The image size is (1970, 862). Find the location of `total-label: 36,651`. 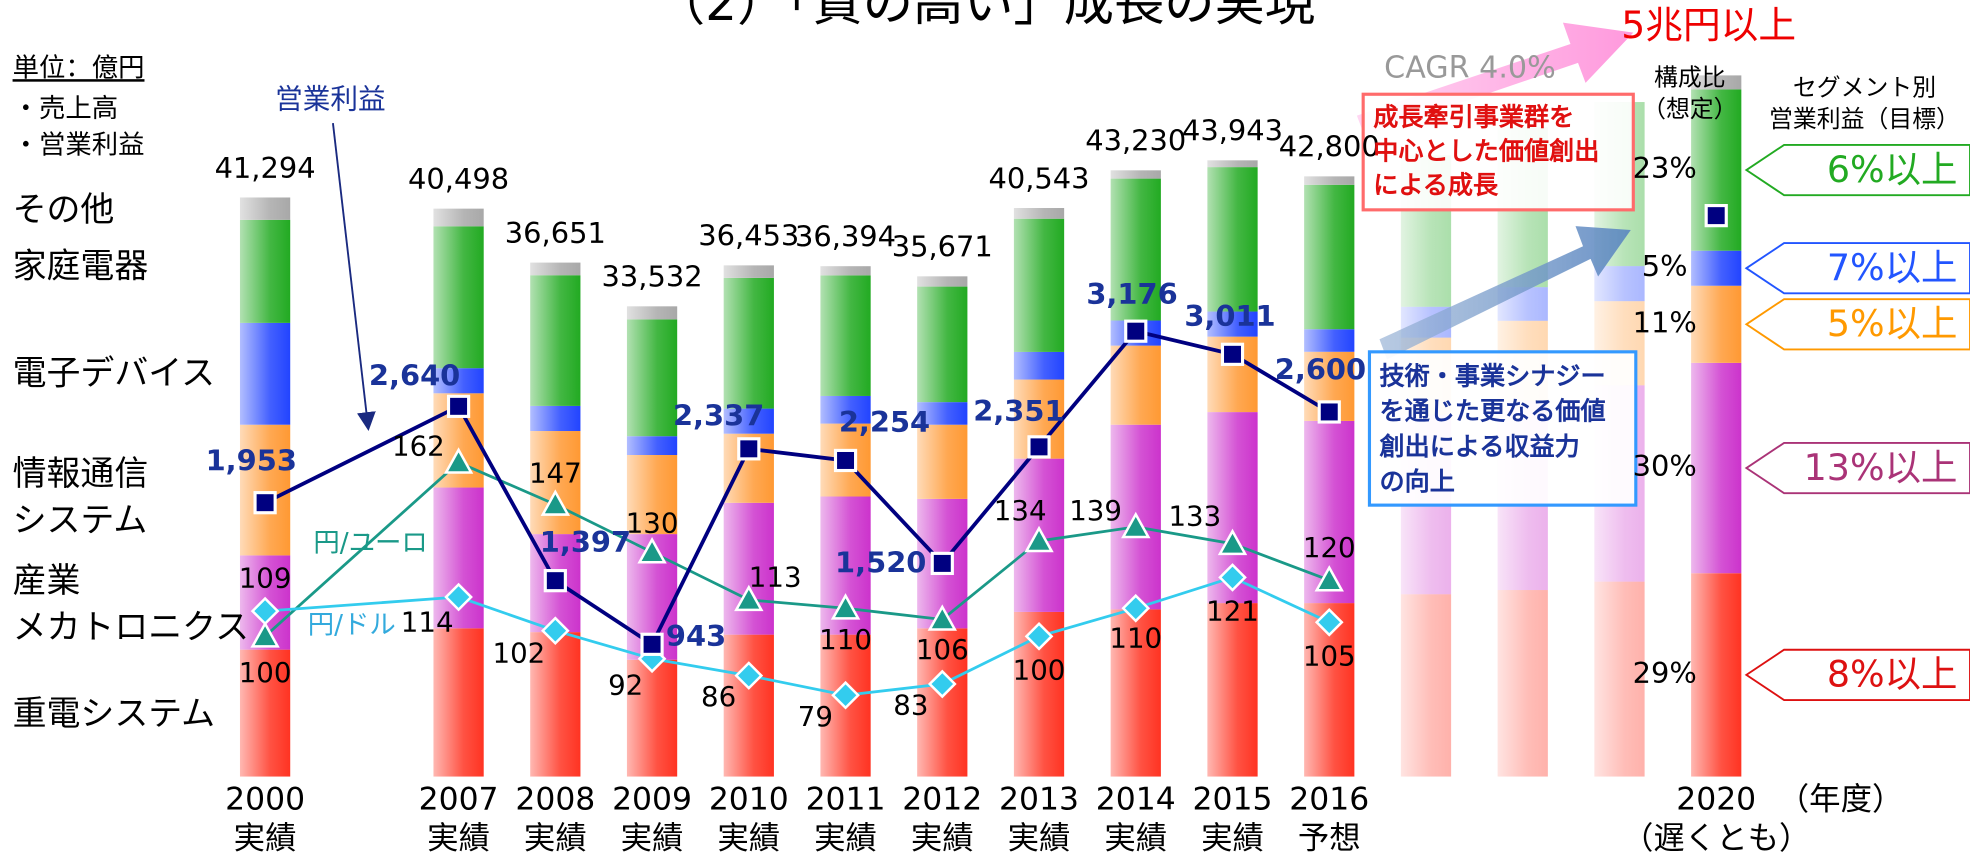

total-label: 36,651 is located at coordinates (555, 233).